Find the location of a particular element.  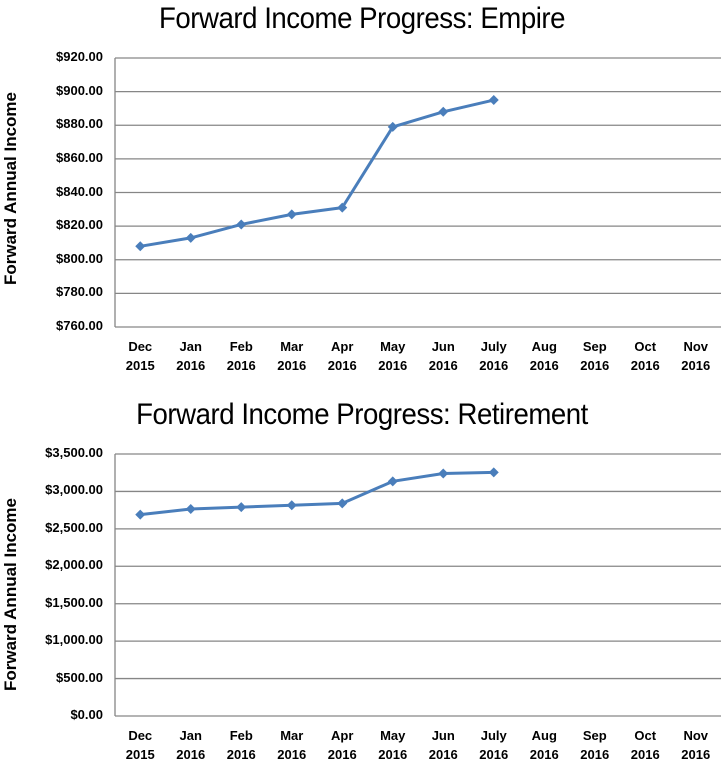

y-tick-label: $500.00 is located at coordinates (79, 677).